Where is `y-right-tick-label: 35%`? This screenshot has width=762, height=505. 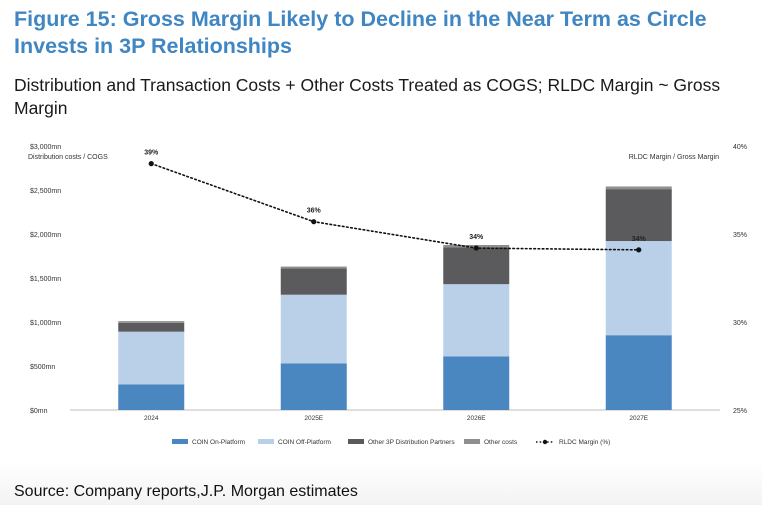 y-right-tick-label: 35% is located at coordinates (740, 235).